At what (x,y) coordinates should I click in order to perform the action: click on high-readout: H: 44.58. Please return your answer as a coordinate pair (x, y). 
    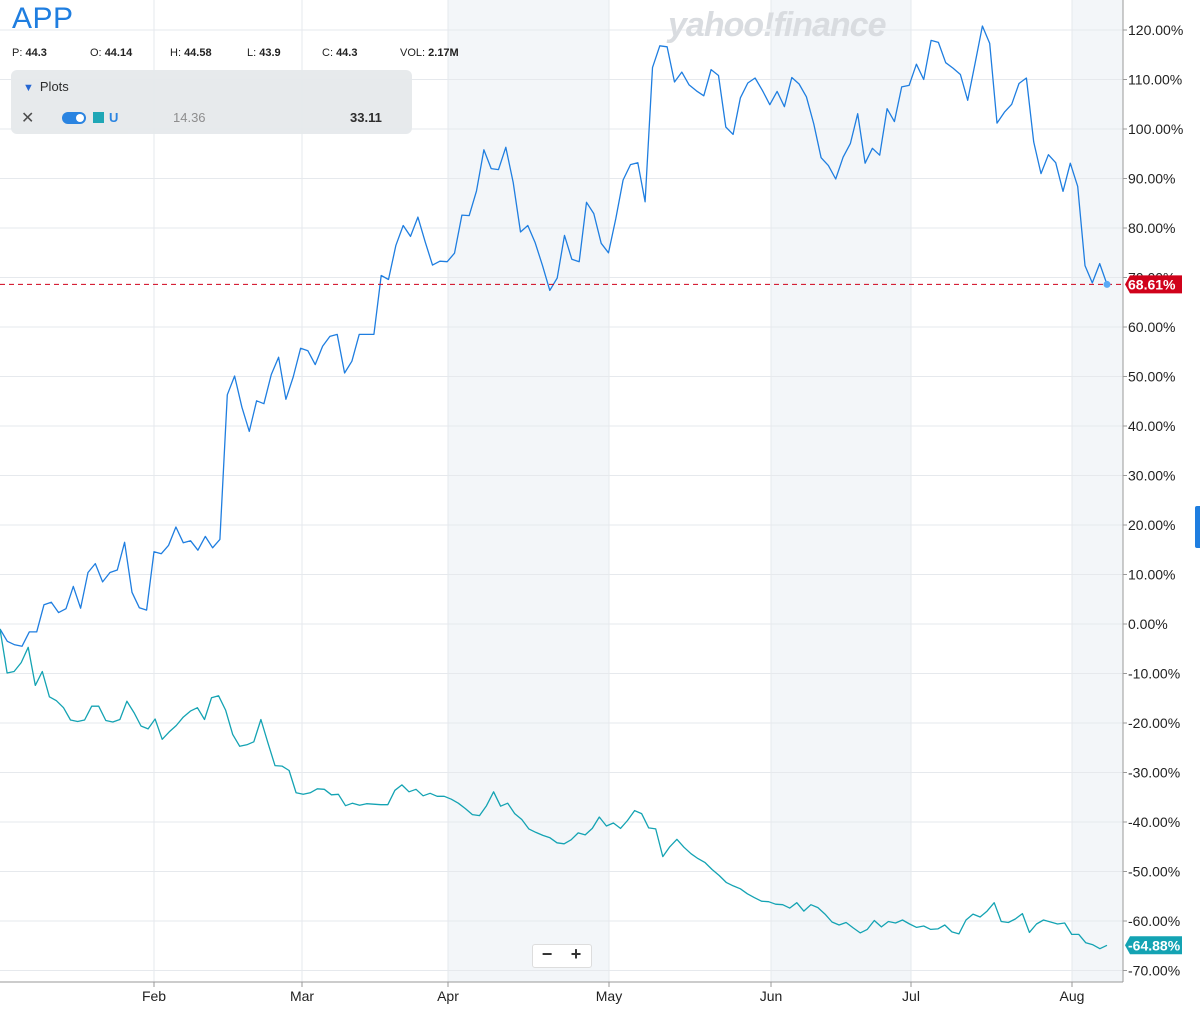
    Looking at the image, I should click on (191, 53).